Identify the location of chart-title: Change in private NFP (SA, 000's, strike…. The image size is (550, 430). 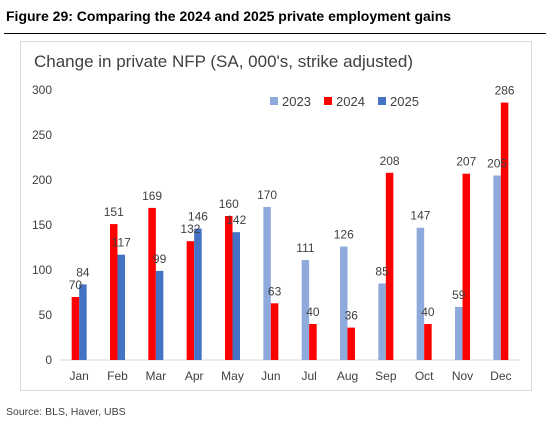
(224, 61).